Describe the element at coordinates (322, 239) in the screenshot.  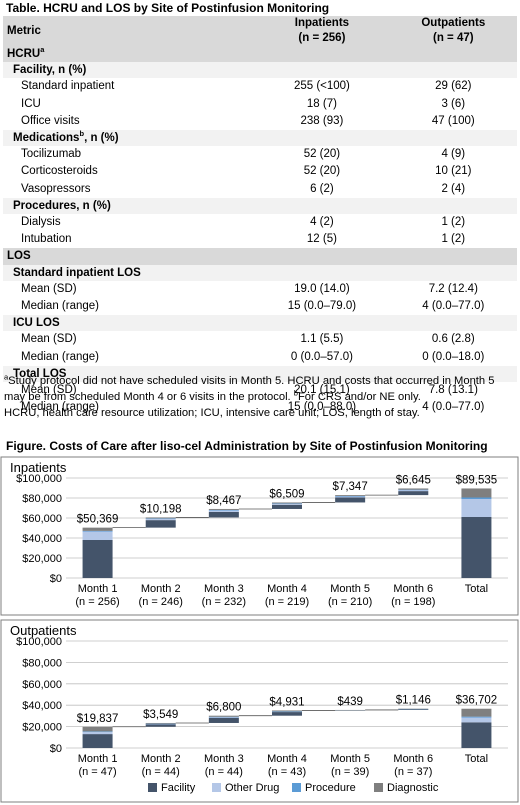
I see `inpatients-cell: 12 (5)` at that location.